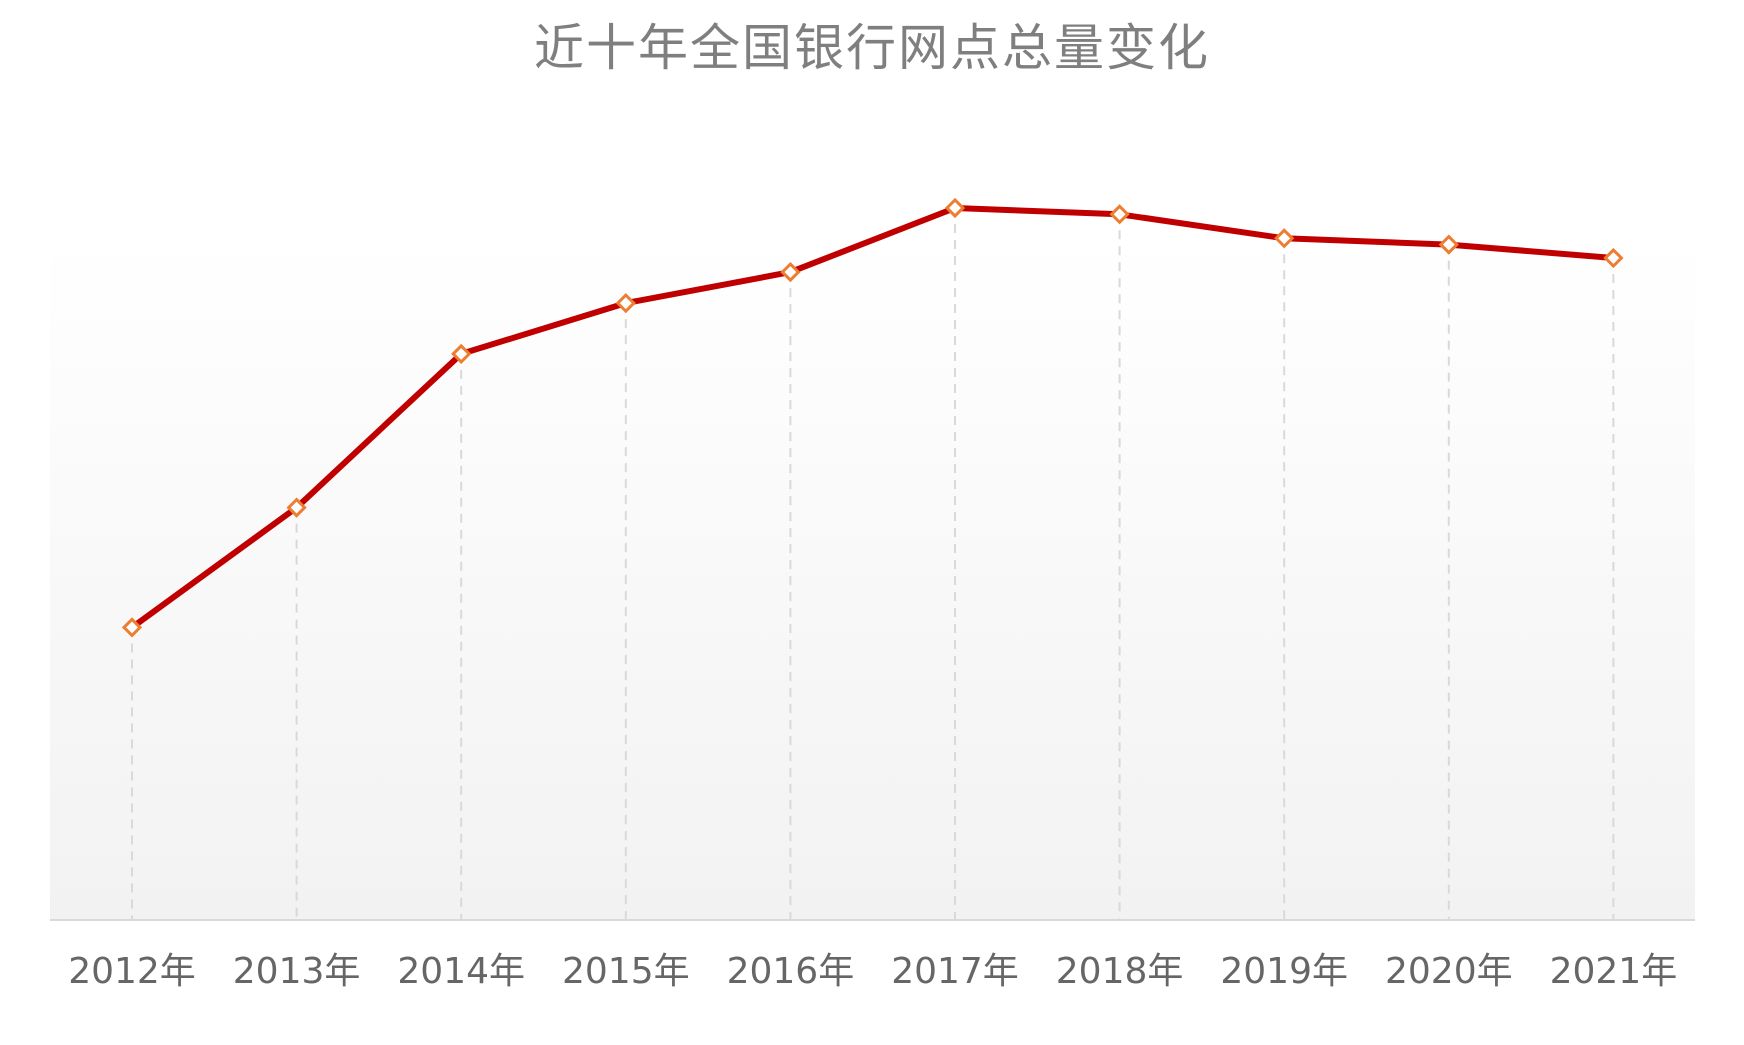 Image resolution: width=1744 pixels, height=1045 pixels. What do you see at coordinates (626, 971) in the screenshot?
I see `x-tick-label: 2015年` at bounding box center [626, 971].